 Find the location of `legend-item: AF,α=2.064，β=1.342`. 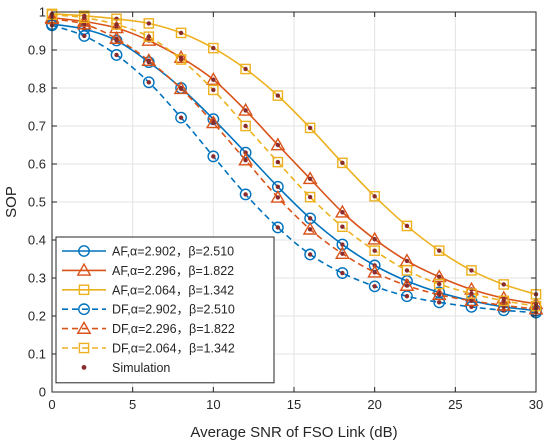

legend-item: AF,α=2.064，β=1.342 is located at coordinates (148, 290).